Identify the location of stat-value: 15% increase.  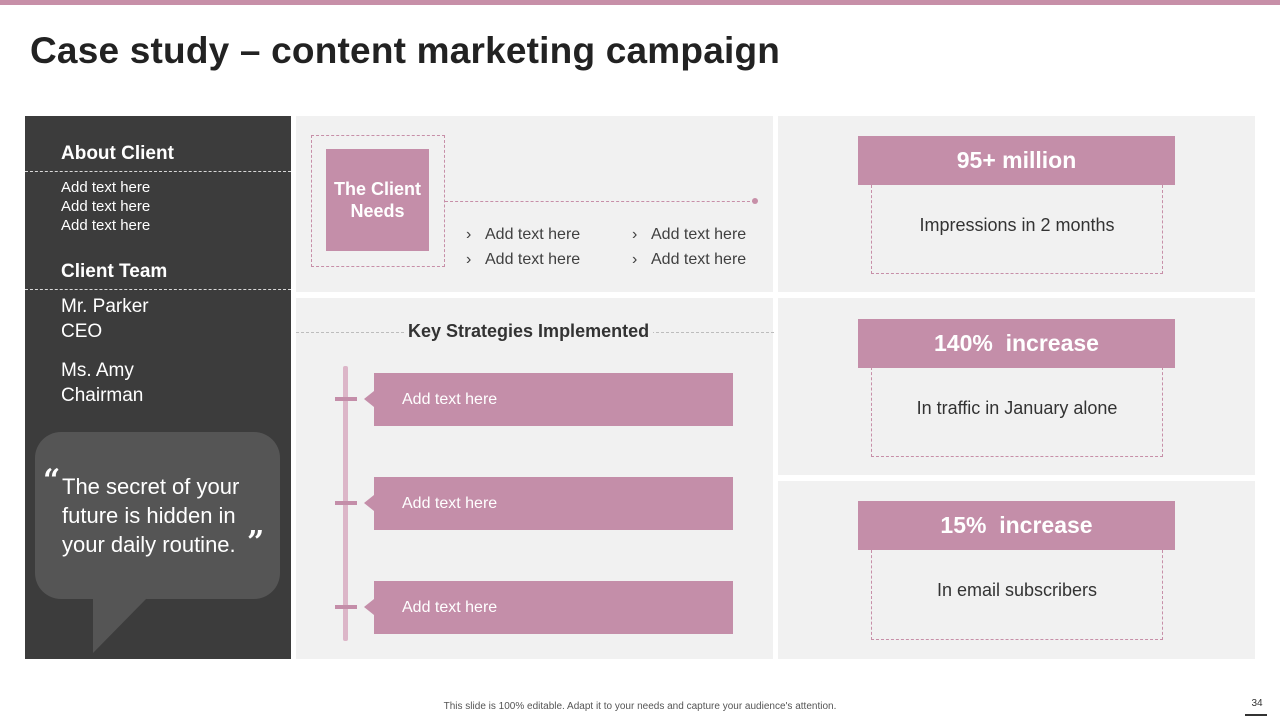
(1016, 525).